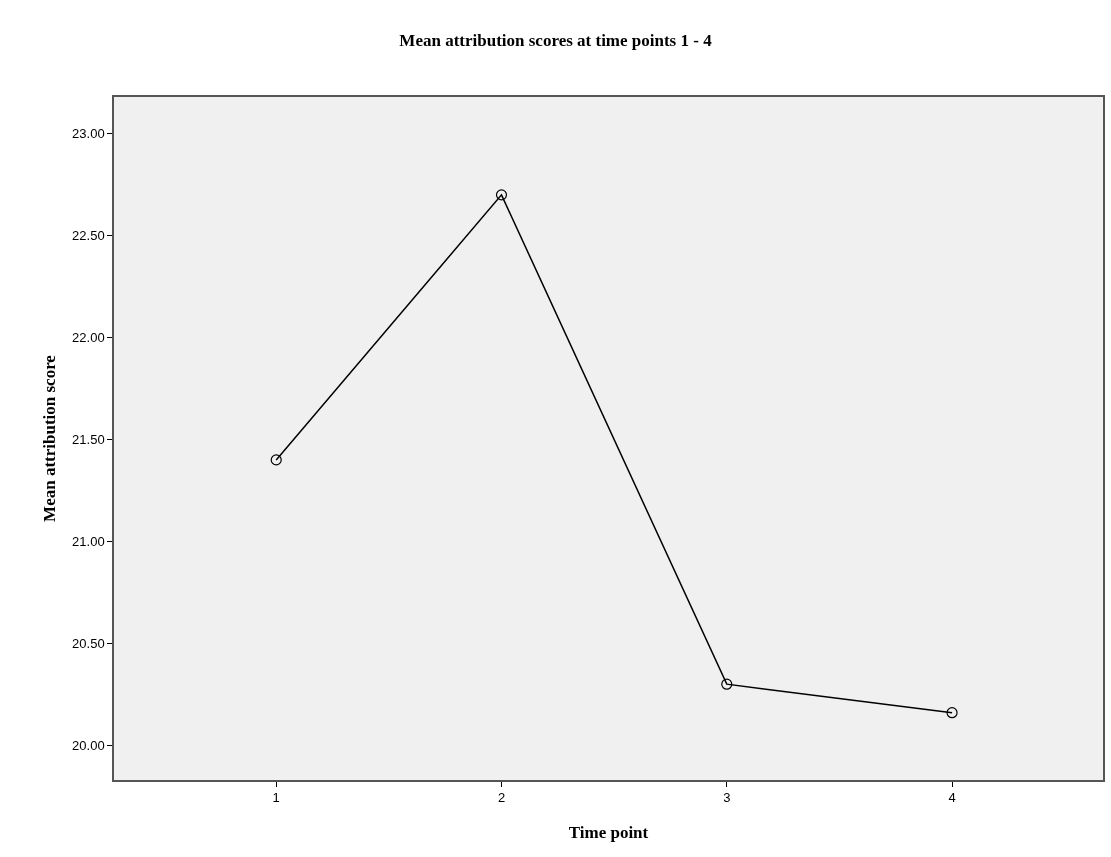 The height and width of the screenshot is (857, 1111). I want to click on x-tick-label: 1, so click(276, 798).